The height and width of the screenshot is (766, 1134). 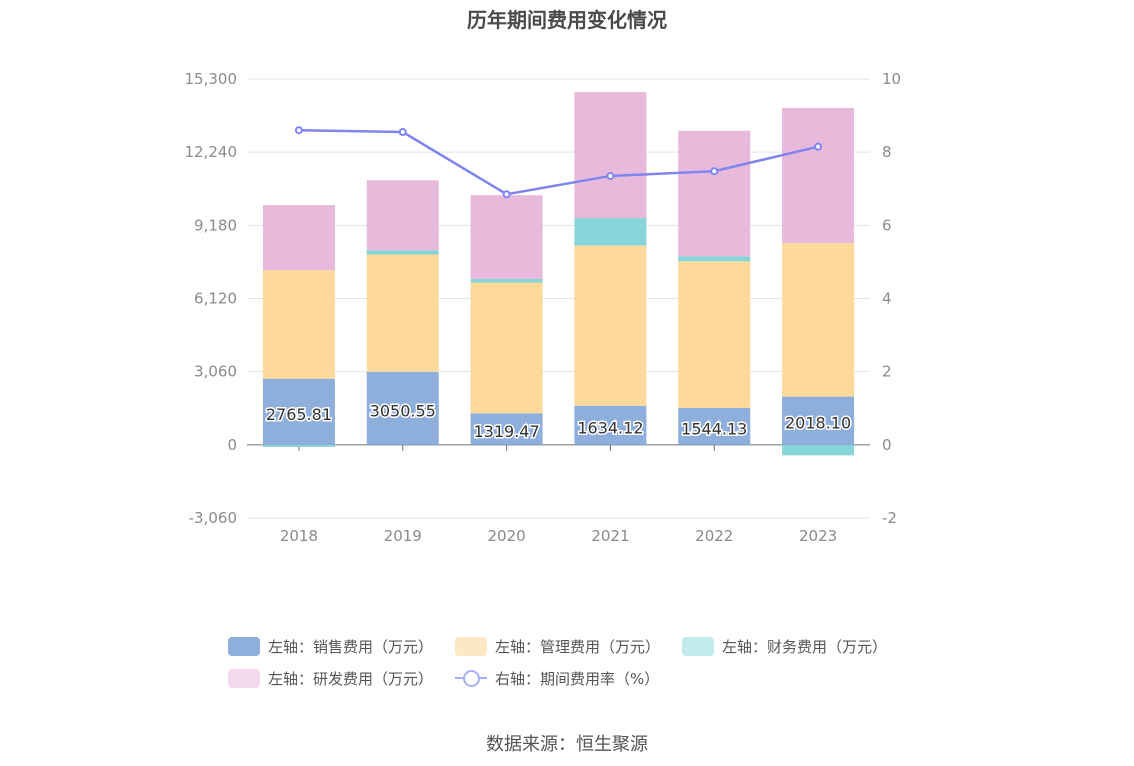 I want to click on legend-item-rnd: 左轴：研发费用（万元）, so click(x=330, y=678).